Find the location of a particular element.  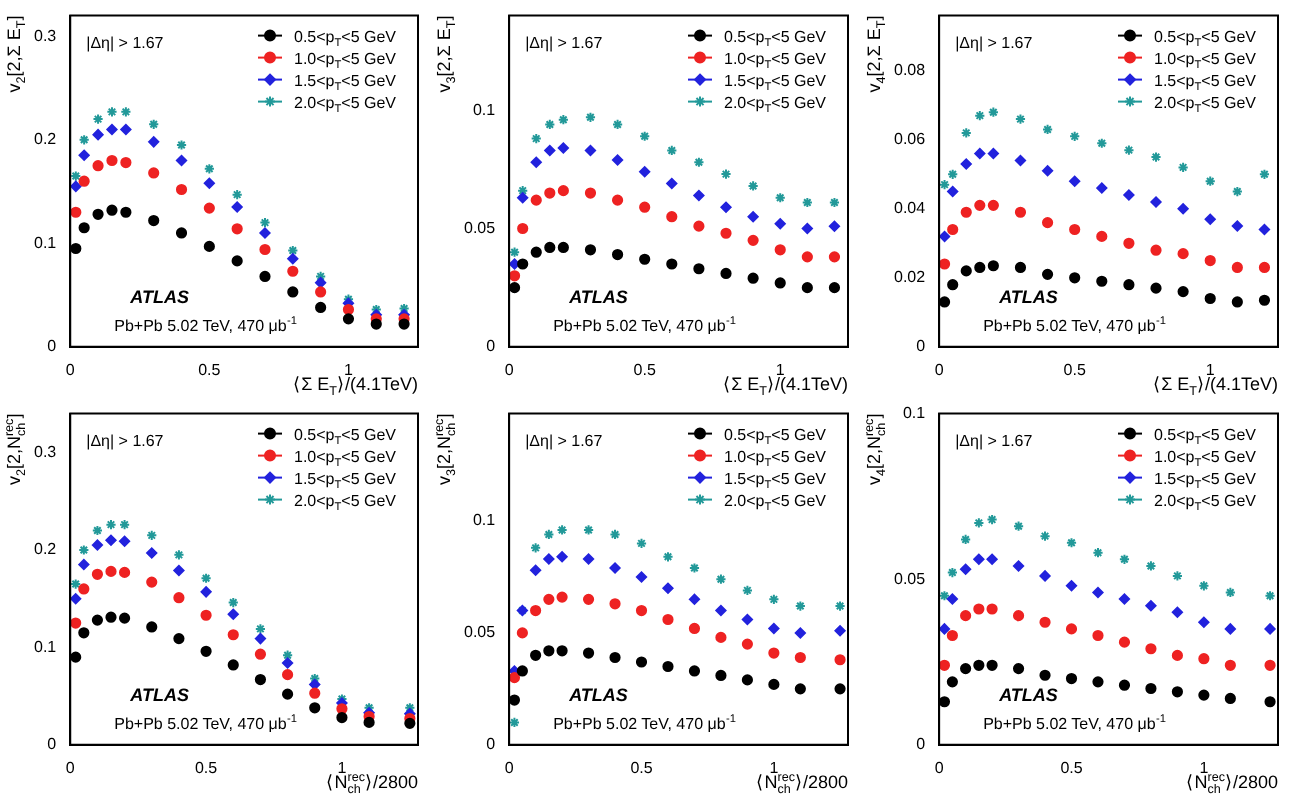

y-tick-label: 0.04 is located at coordinates (910, 208).